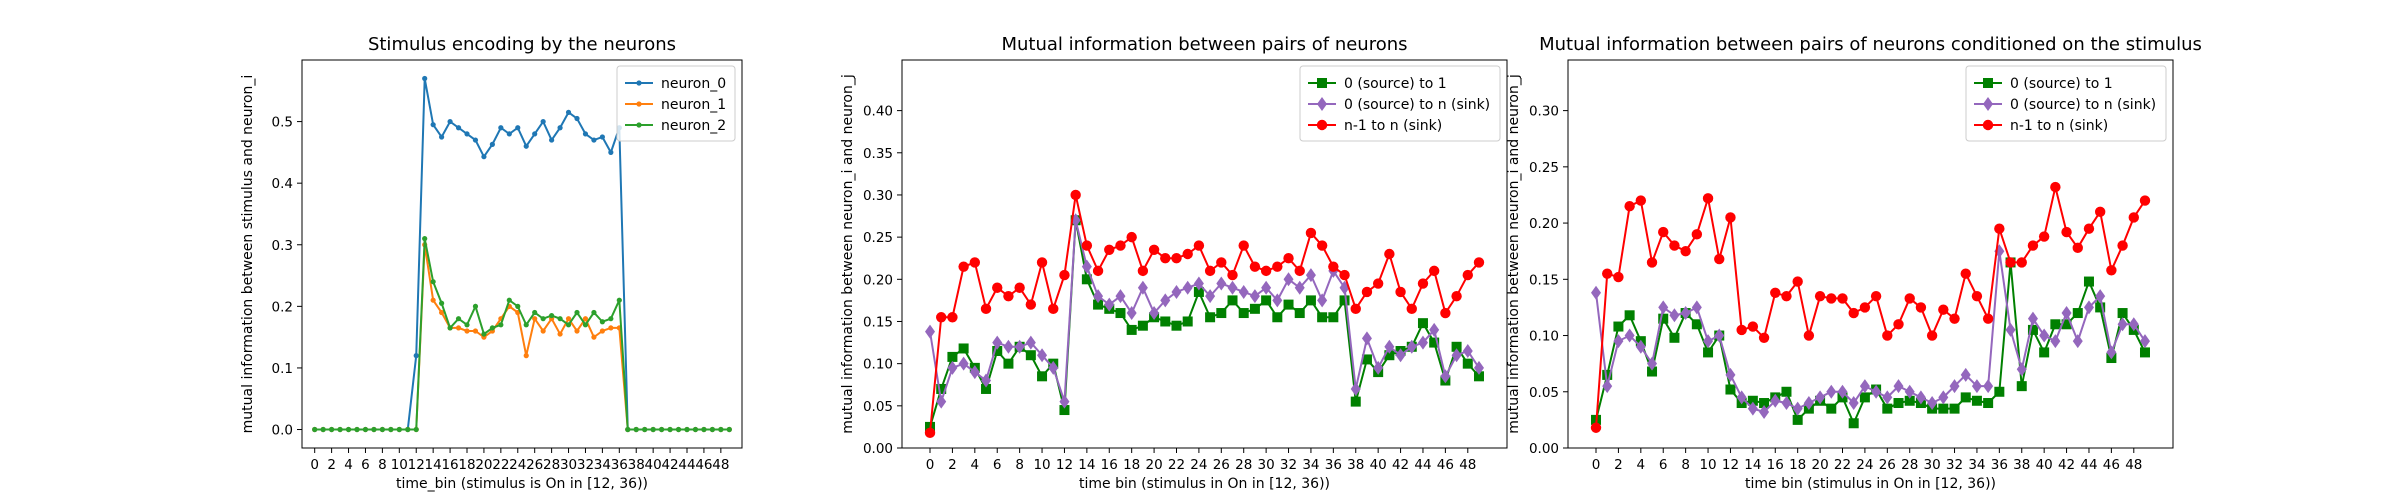 The width and height of the screenshot is (2400, 500). I want to click on x-tick-label: 18, so click(1131, 465).